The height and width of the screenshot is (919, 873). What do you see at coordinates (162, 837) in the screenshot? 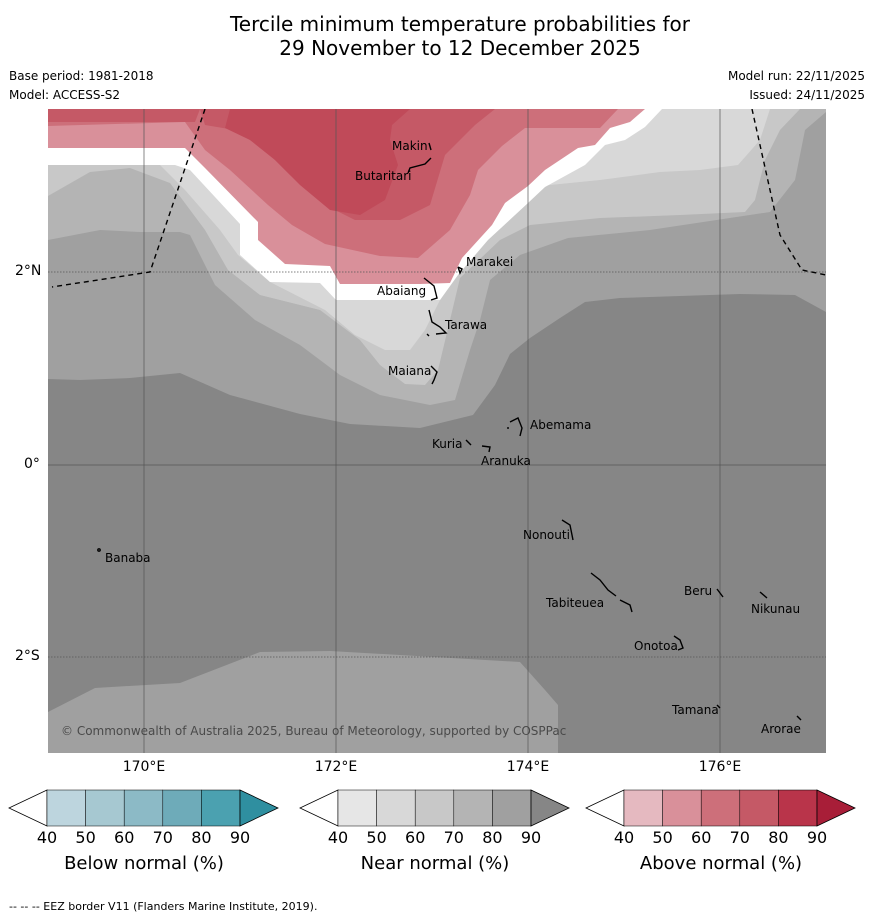
I see `colorbar-below-tick: 70` at bounding box center [162, 837].